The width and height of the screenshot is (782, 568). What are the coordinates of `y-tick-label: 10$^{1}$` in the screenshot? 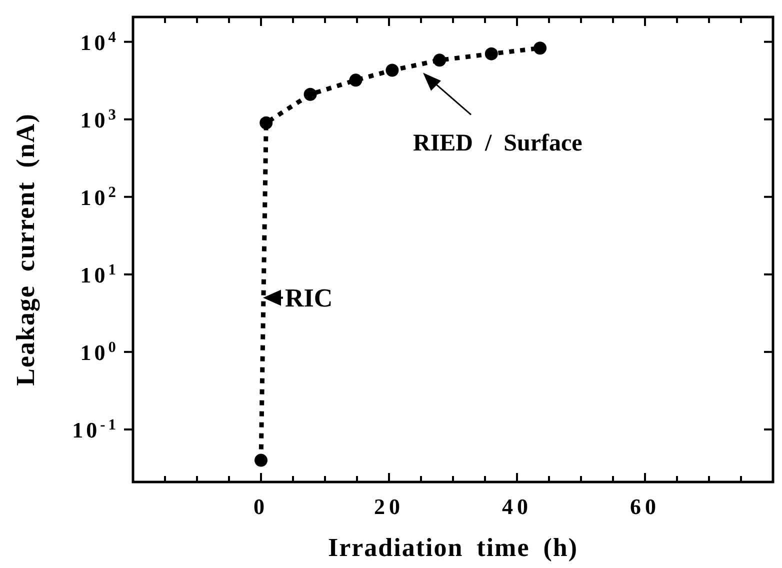 It's located at (99, 274).